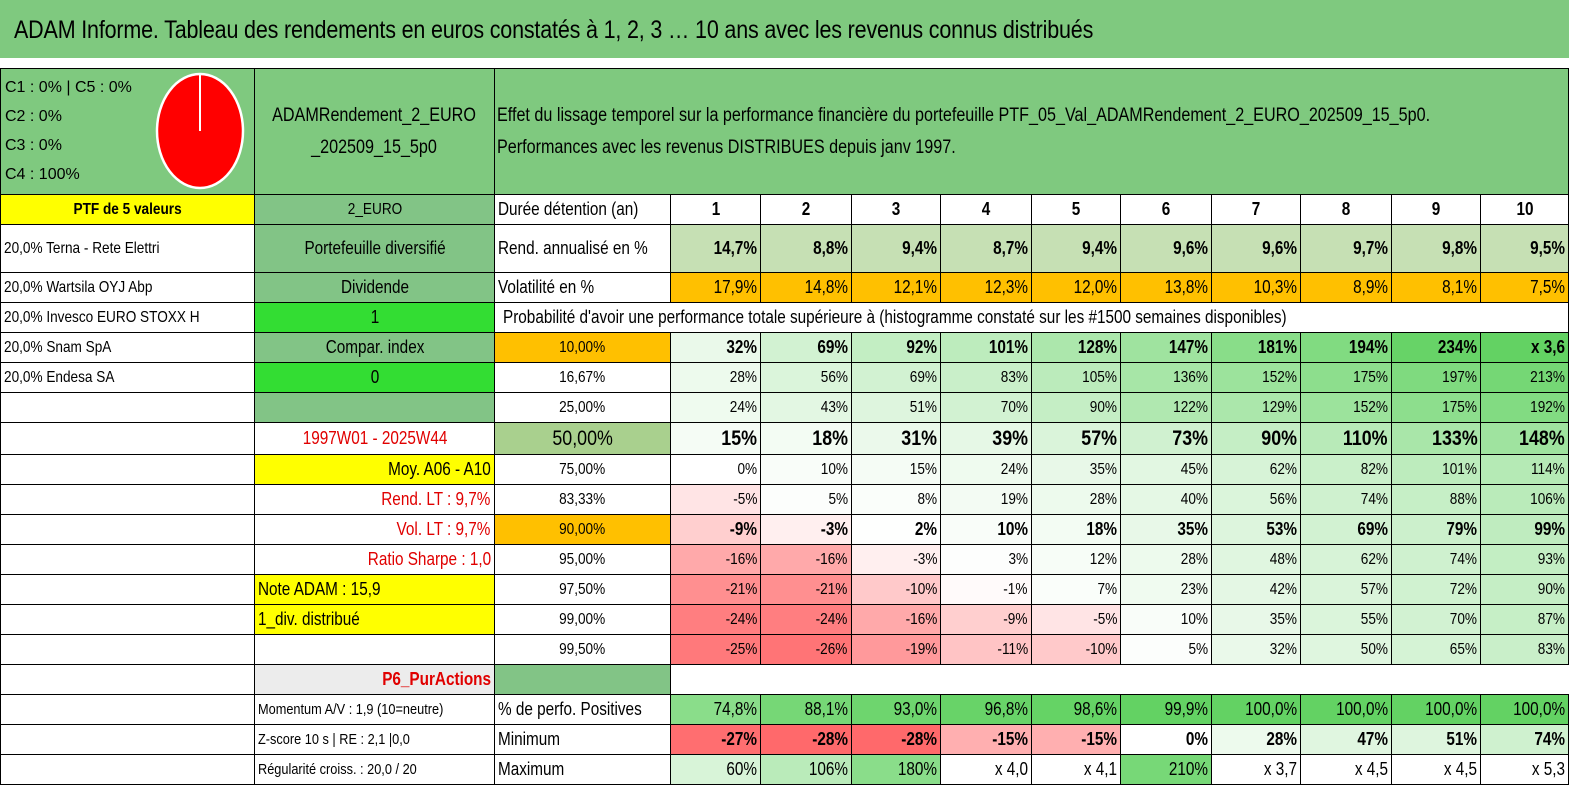  Describe the element at coordinates (1547, 407) in the screenshot. I see `quantile-value-text: 192%` at that location.